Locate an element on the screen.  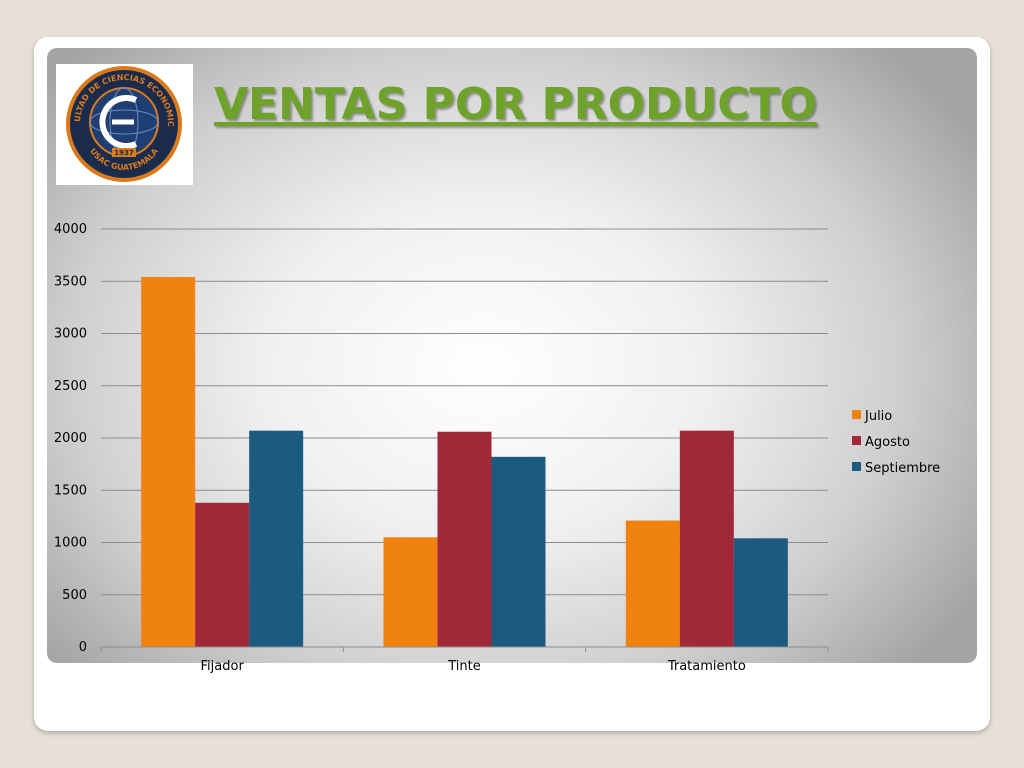
y-tick-label: 500 is located at coordinates (74, 595).